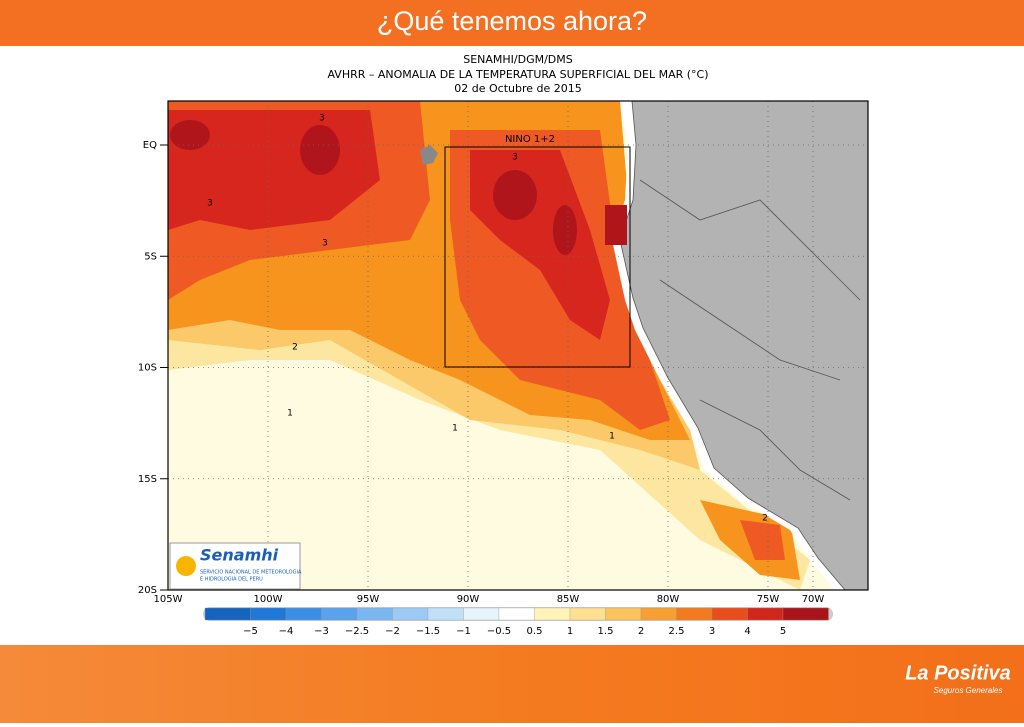 The width and height of the screenshot is (1024, 727). I want to click on colorbar-label: 5, so click(783, 631).